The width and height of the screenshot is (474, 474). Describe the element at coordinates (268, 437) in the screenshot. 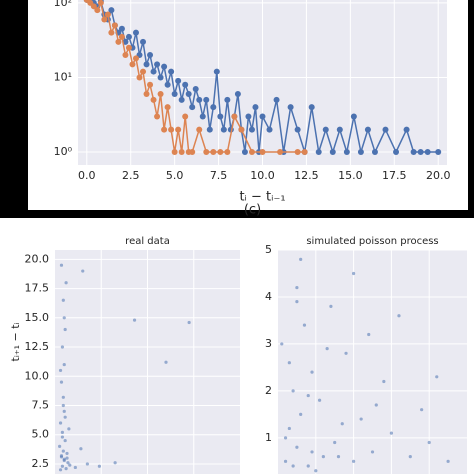

I see `y-tick-label: 1` at that location.